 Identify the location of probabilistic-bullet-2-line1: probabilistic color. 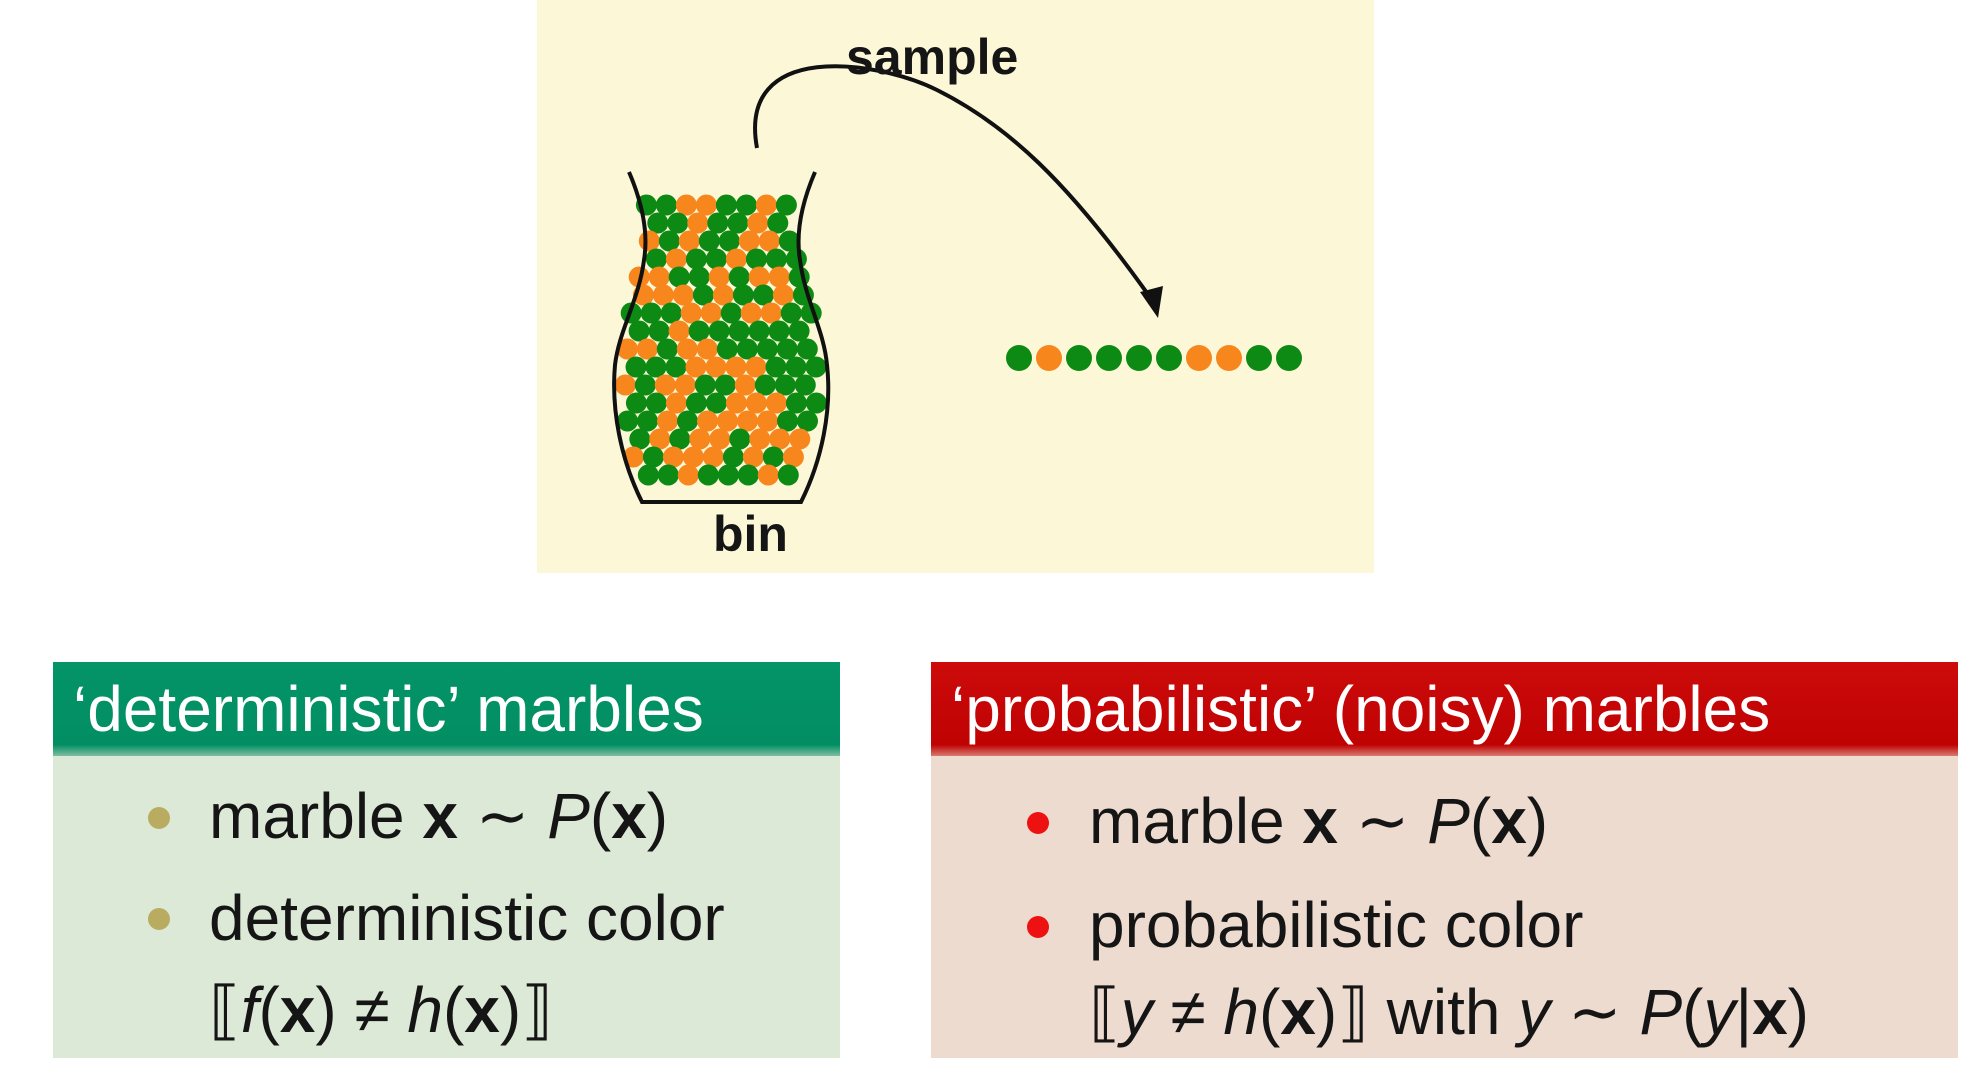
(1336, 925).